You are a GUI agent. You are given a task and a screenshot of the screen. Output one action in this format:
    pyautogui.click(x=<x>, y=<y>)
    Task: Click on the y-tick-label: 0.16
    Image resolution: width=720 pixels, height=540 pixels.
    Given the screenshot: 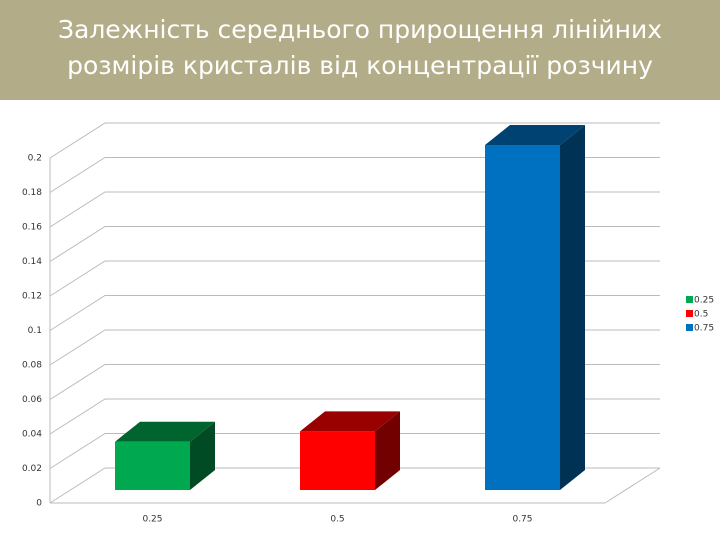 What is the action you would take?
    pyautogui.click(x=32, y=228)
    